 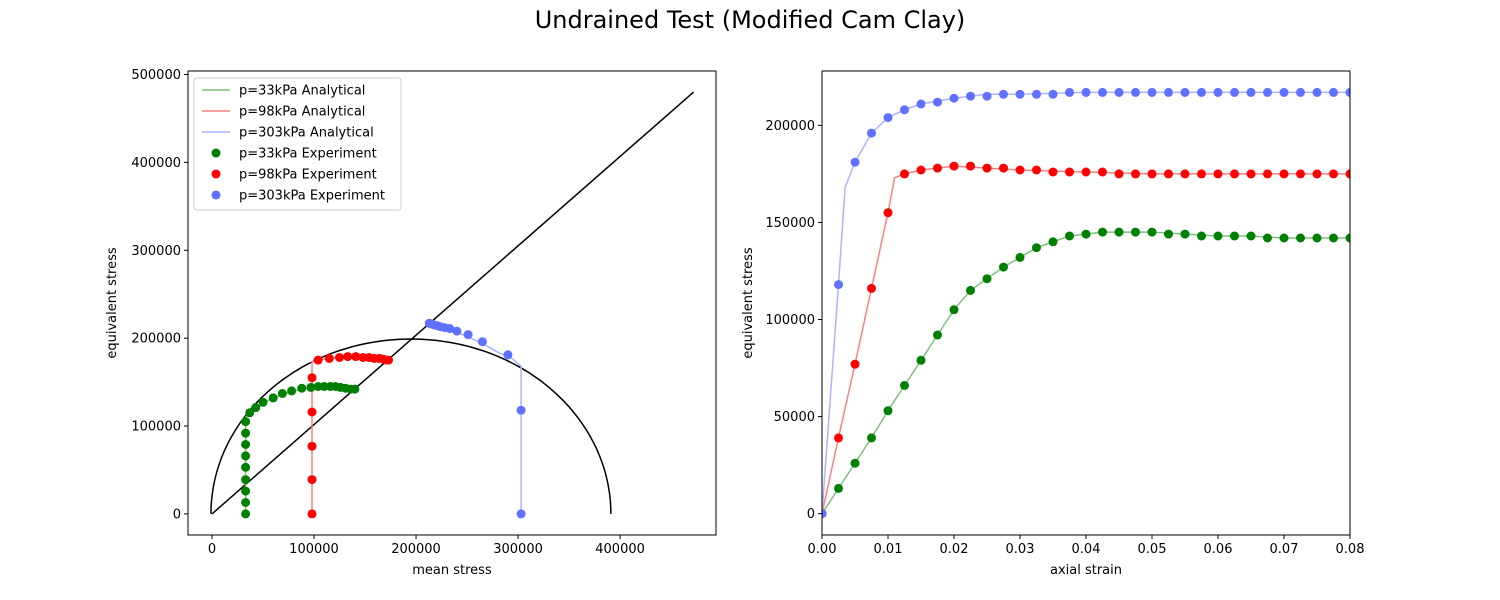 I want to click on left-ytick-label: 300000, so click(x=156, y=251).